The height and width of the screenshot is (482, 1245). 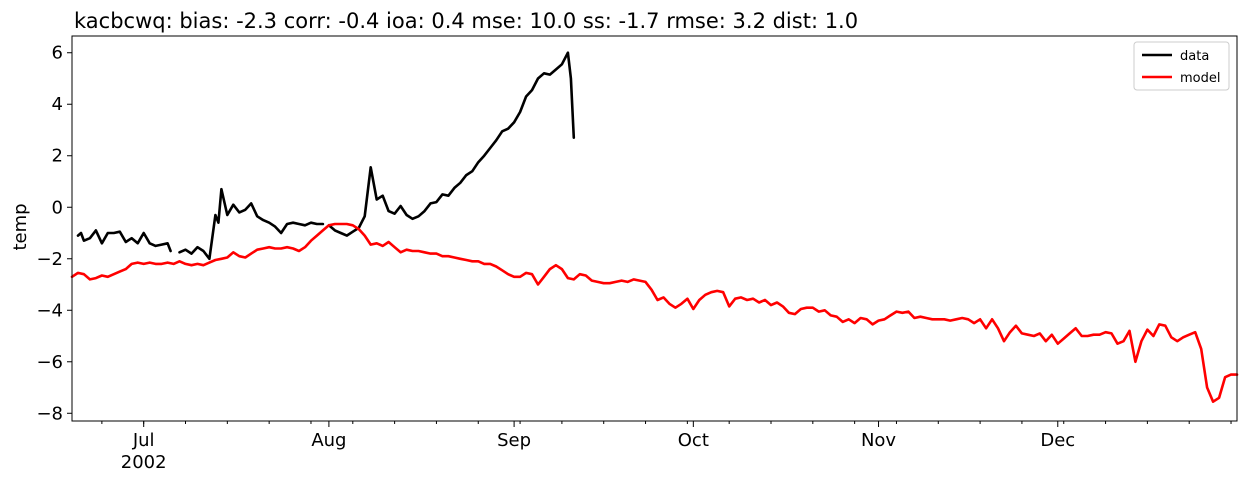 What do you see at coordinates (328, 440) in the screenshot?
I see `x-tick-label: Aug` at bounding box center [328, 440].